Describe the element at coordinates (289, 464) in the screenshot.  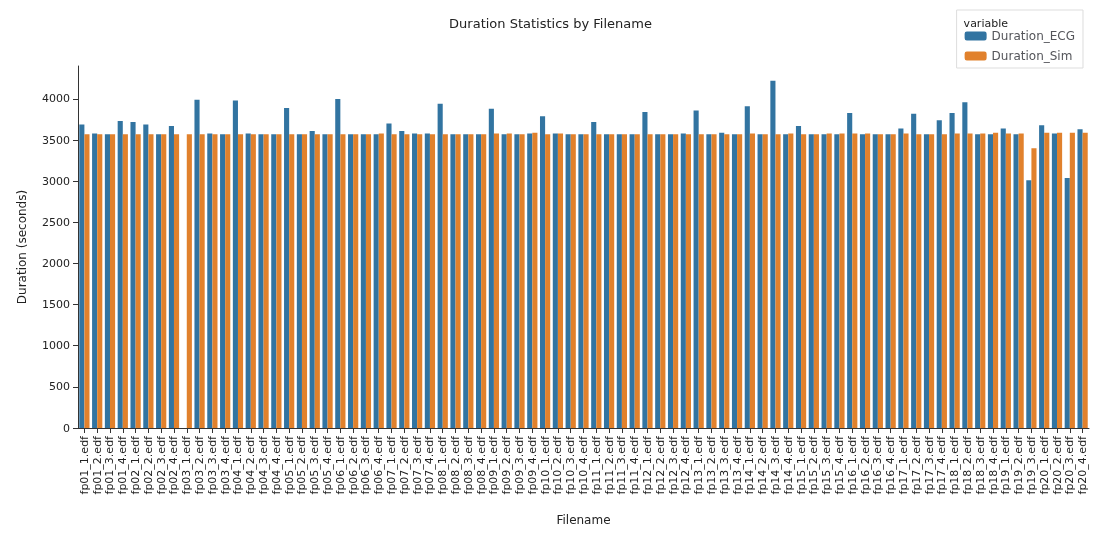
I see `x-tick-label: fp05_1.edf` at that location.